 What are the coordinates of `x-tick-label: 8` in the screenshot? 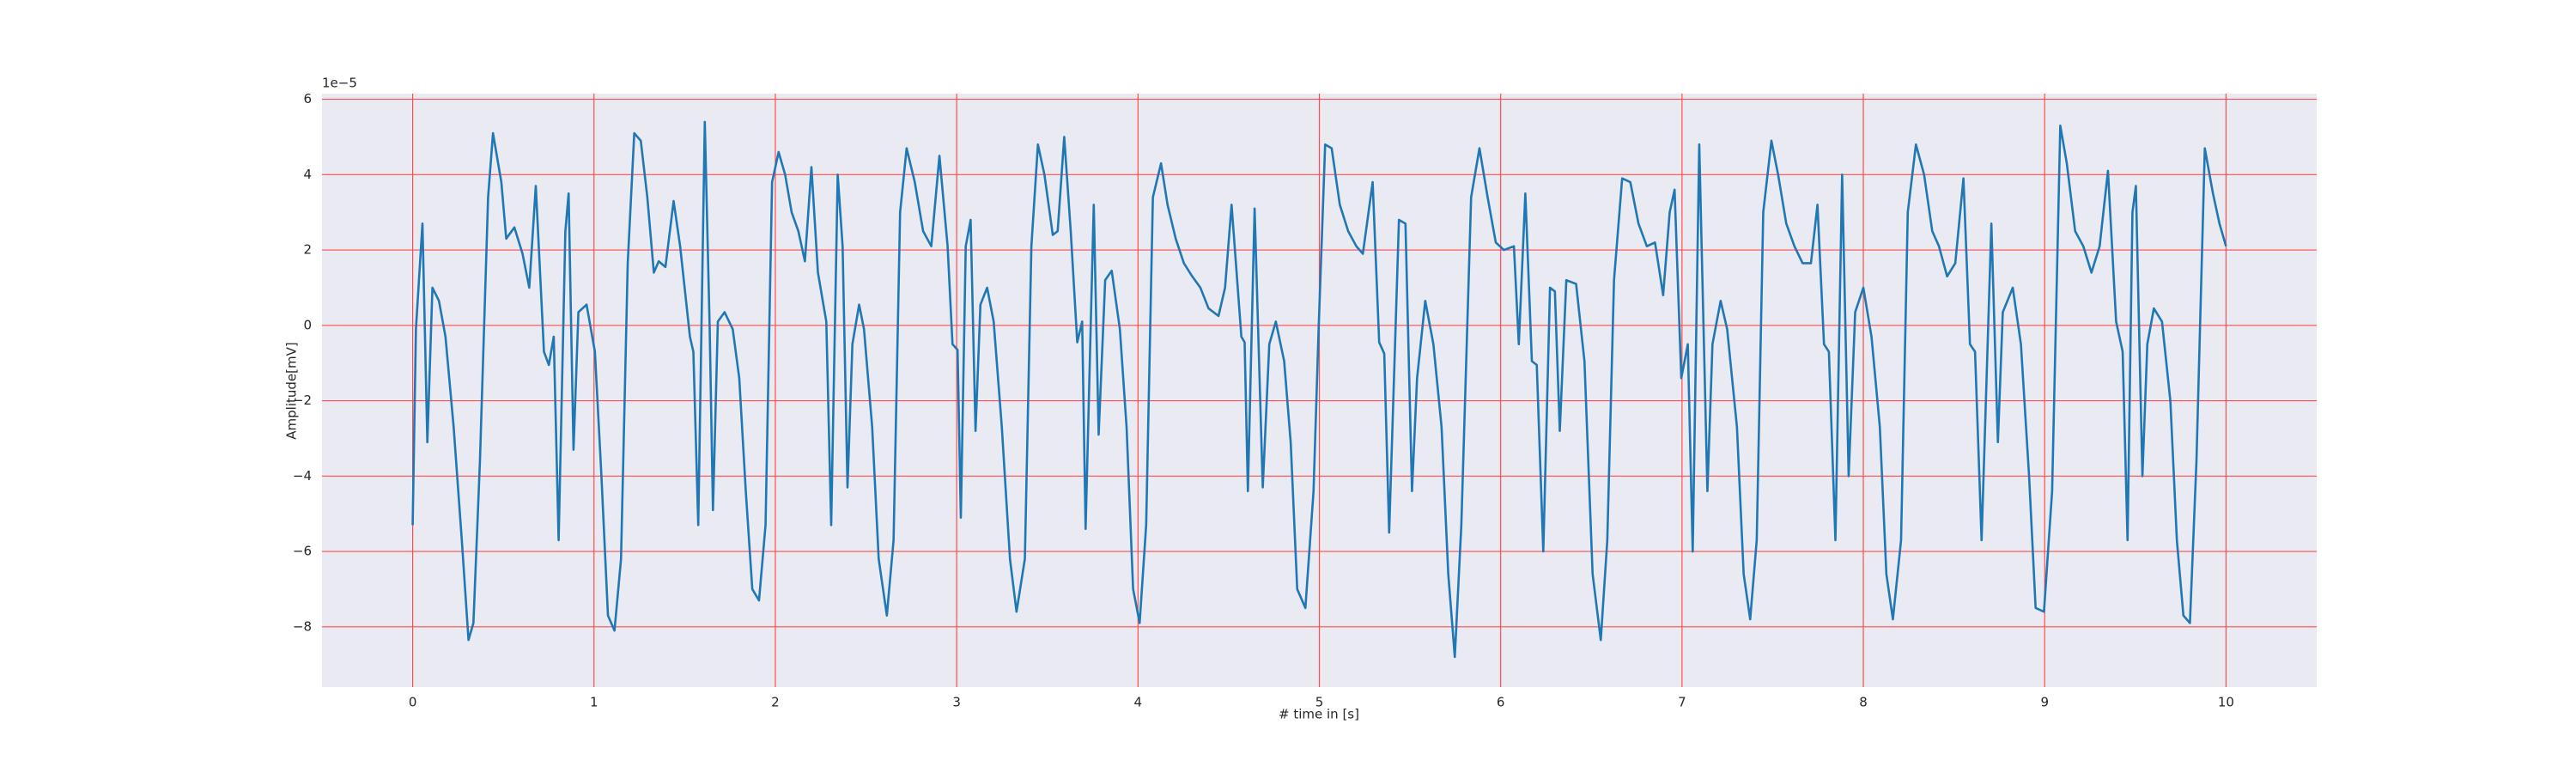 It's located at (1864, 702).